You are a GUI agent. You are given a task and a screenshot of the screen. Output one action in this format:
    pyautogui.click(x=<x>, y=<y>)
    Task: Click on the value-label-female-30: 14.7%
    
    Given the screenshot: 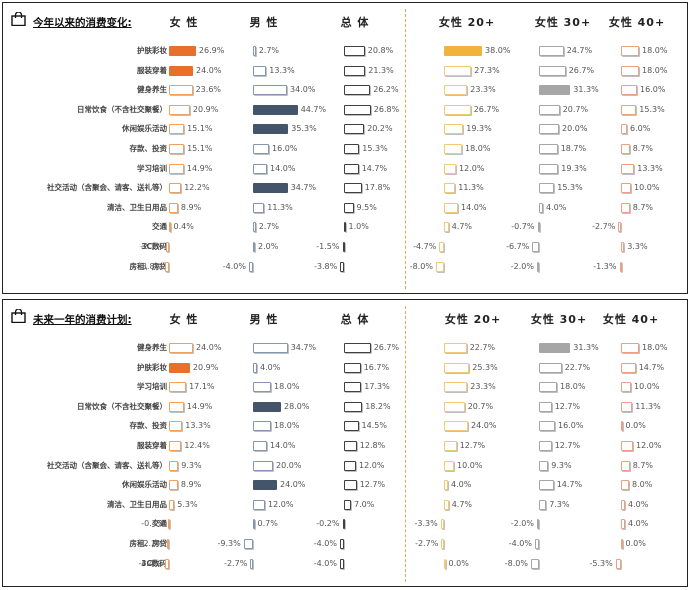 What is the action you would take?
    pyautogui.click(x=569, y=485)
    